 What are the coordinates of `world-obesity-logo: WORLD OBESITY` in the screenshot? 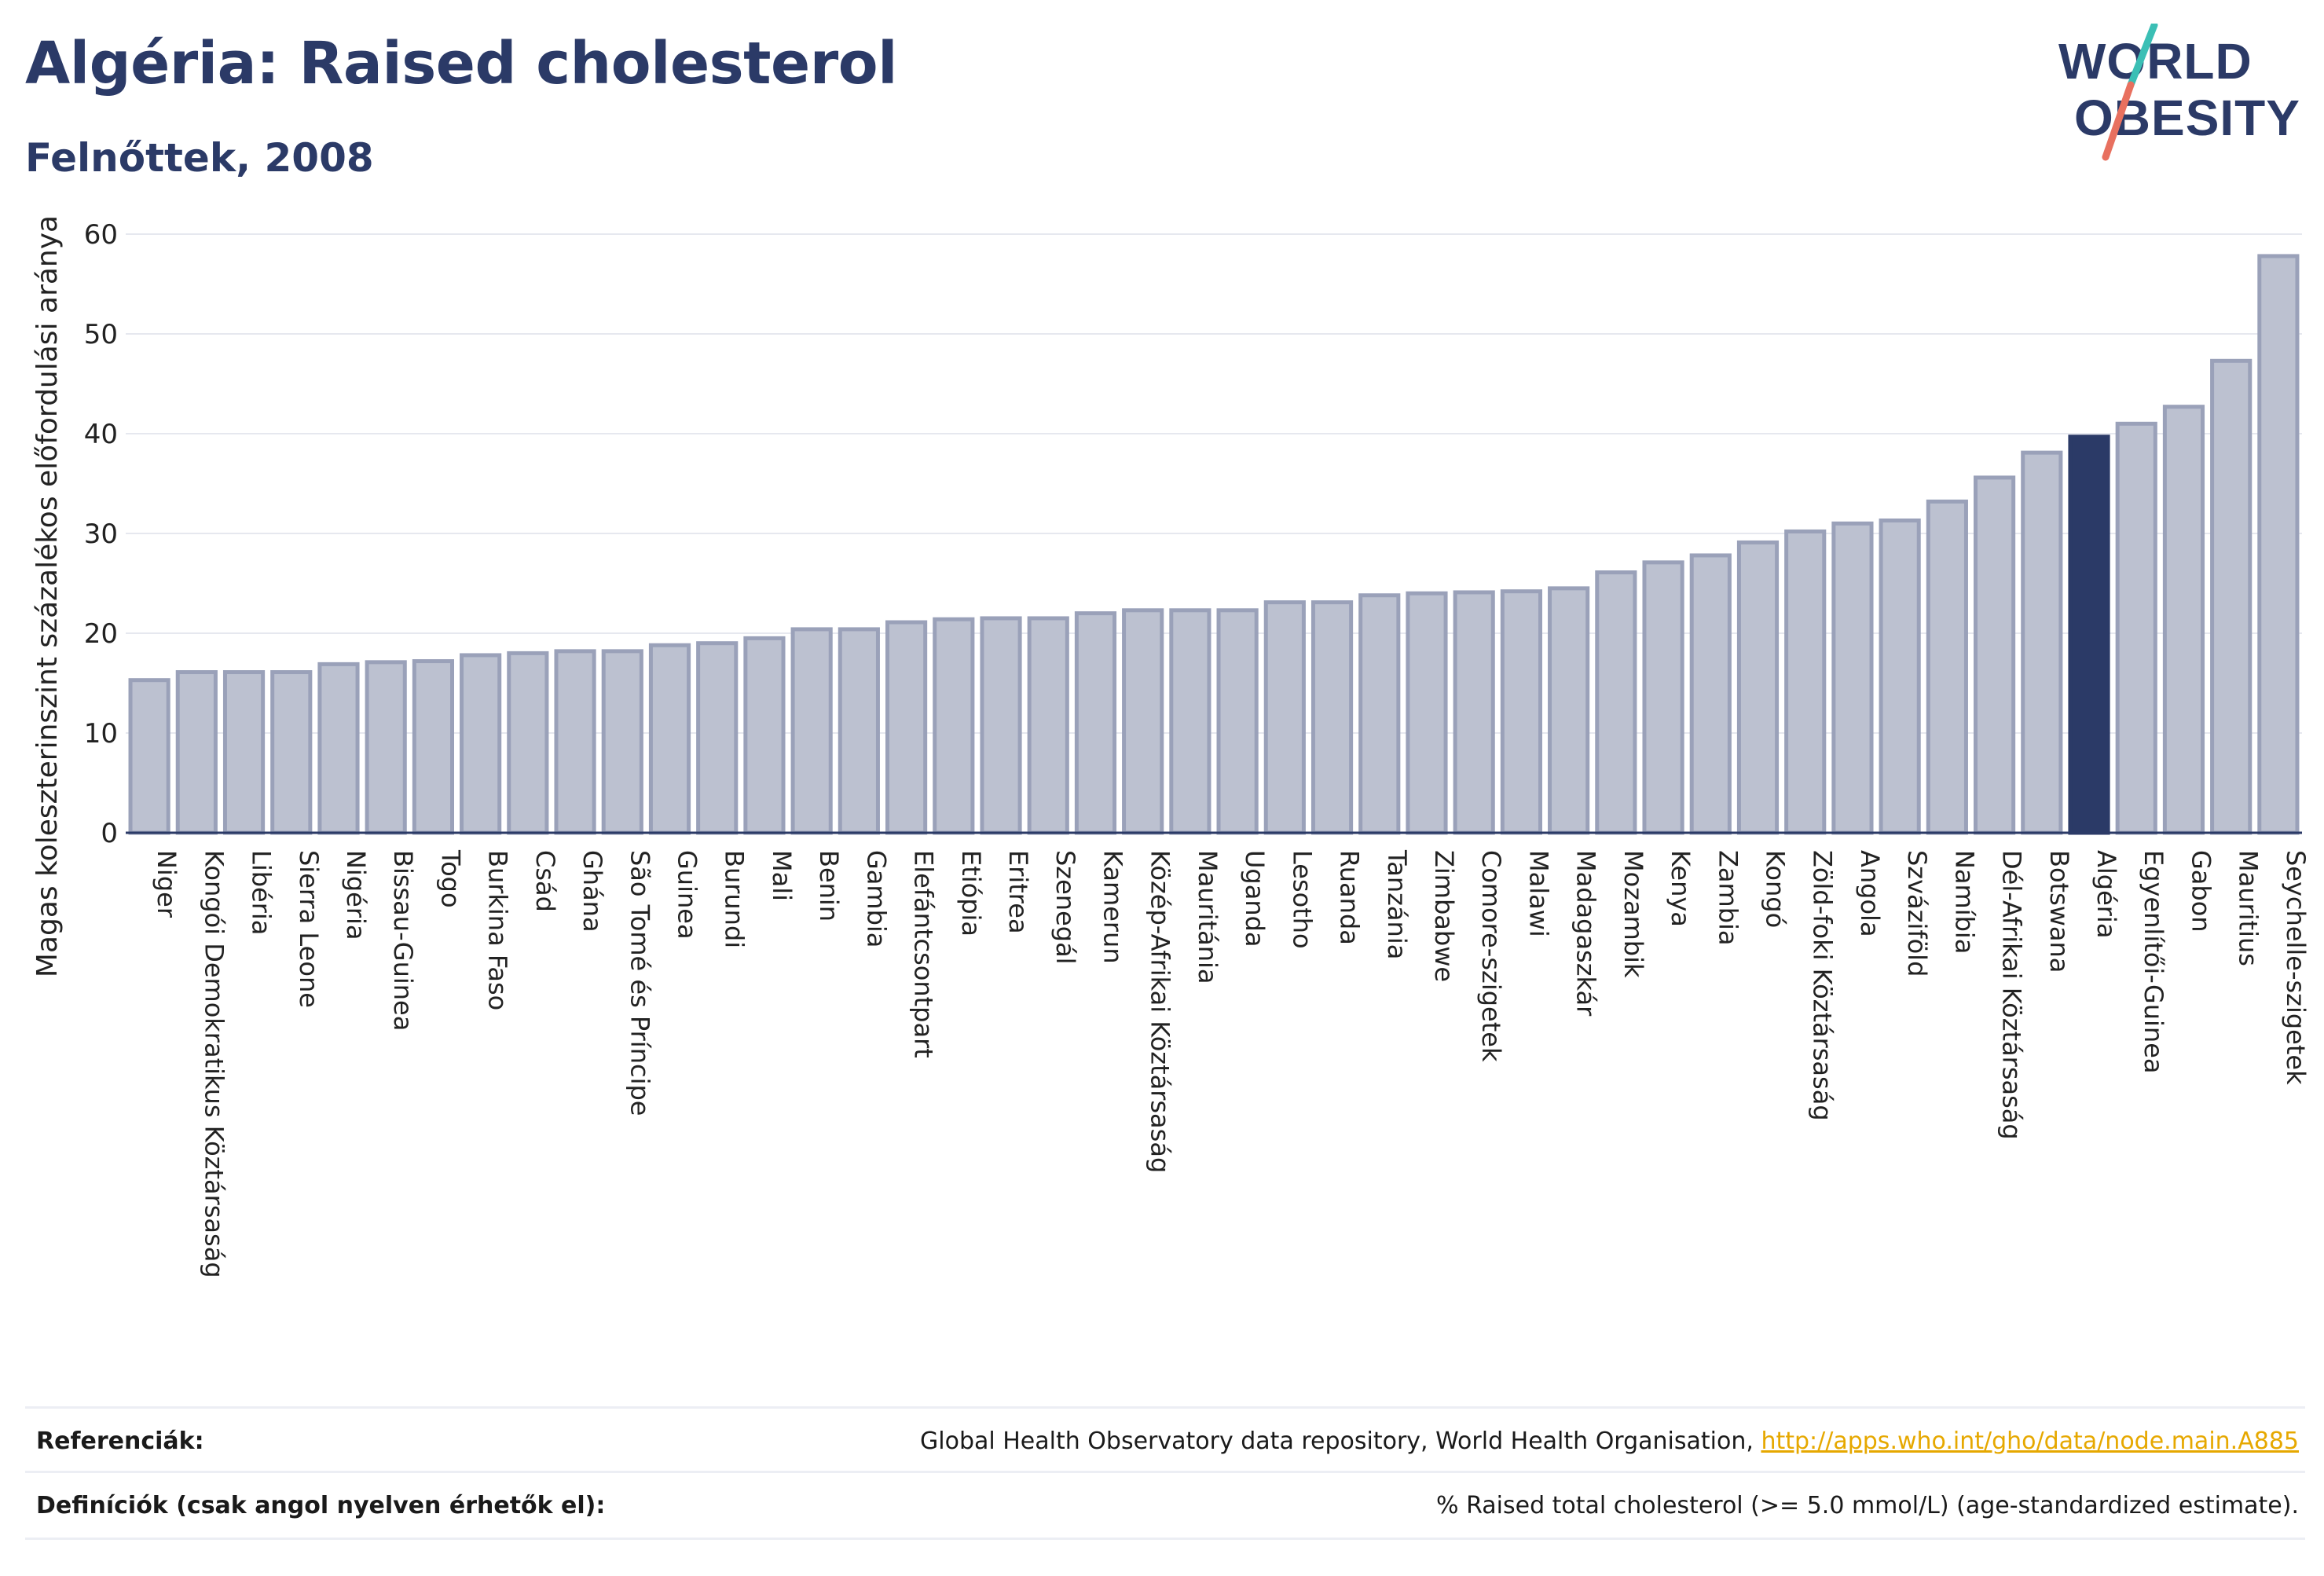 It's located at (2179, 92).